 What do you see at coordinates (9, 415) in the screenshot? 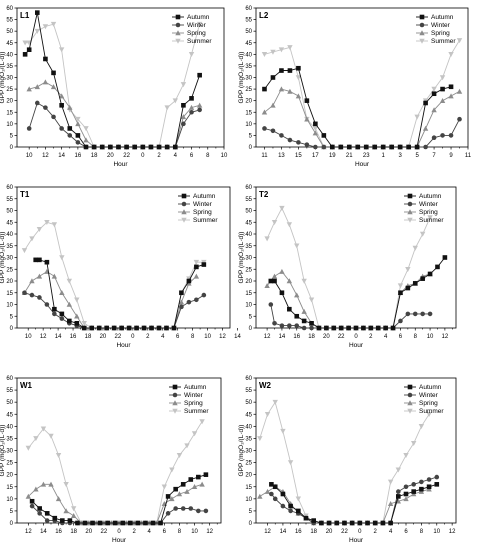
I see `y-tick-label: 45` at bounding box center [9, 415].